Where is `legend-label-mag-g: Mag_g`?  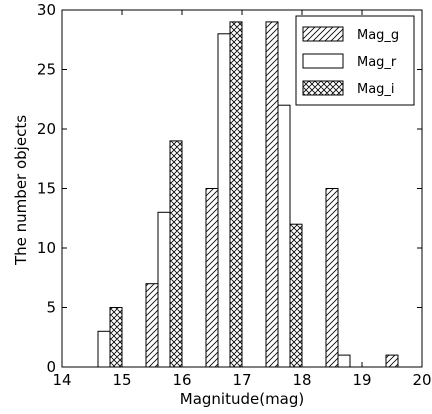 legend-label-mag-g: Mag_g is located at coordinates (378, 35).